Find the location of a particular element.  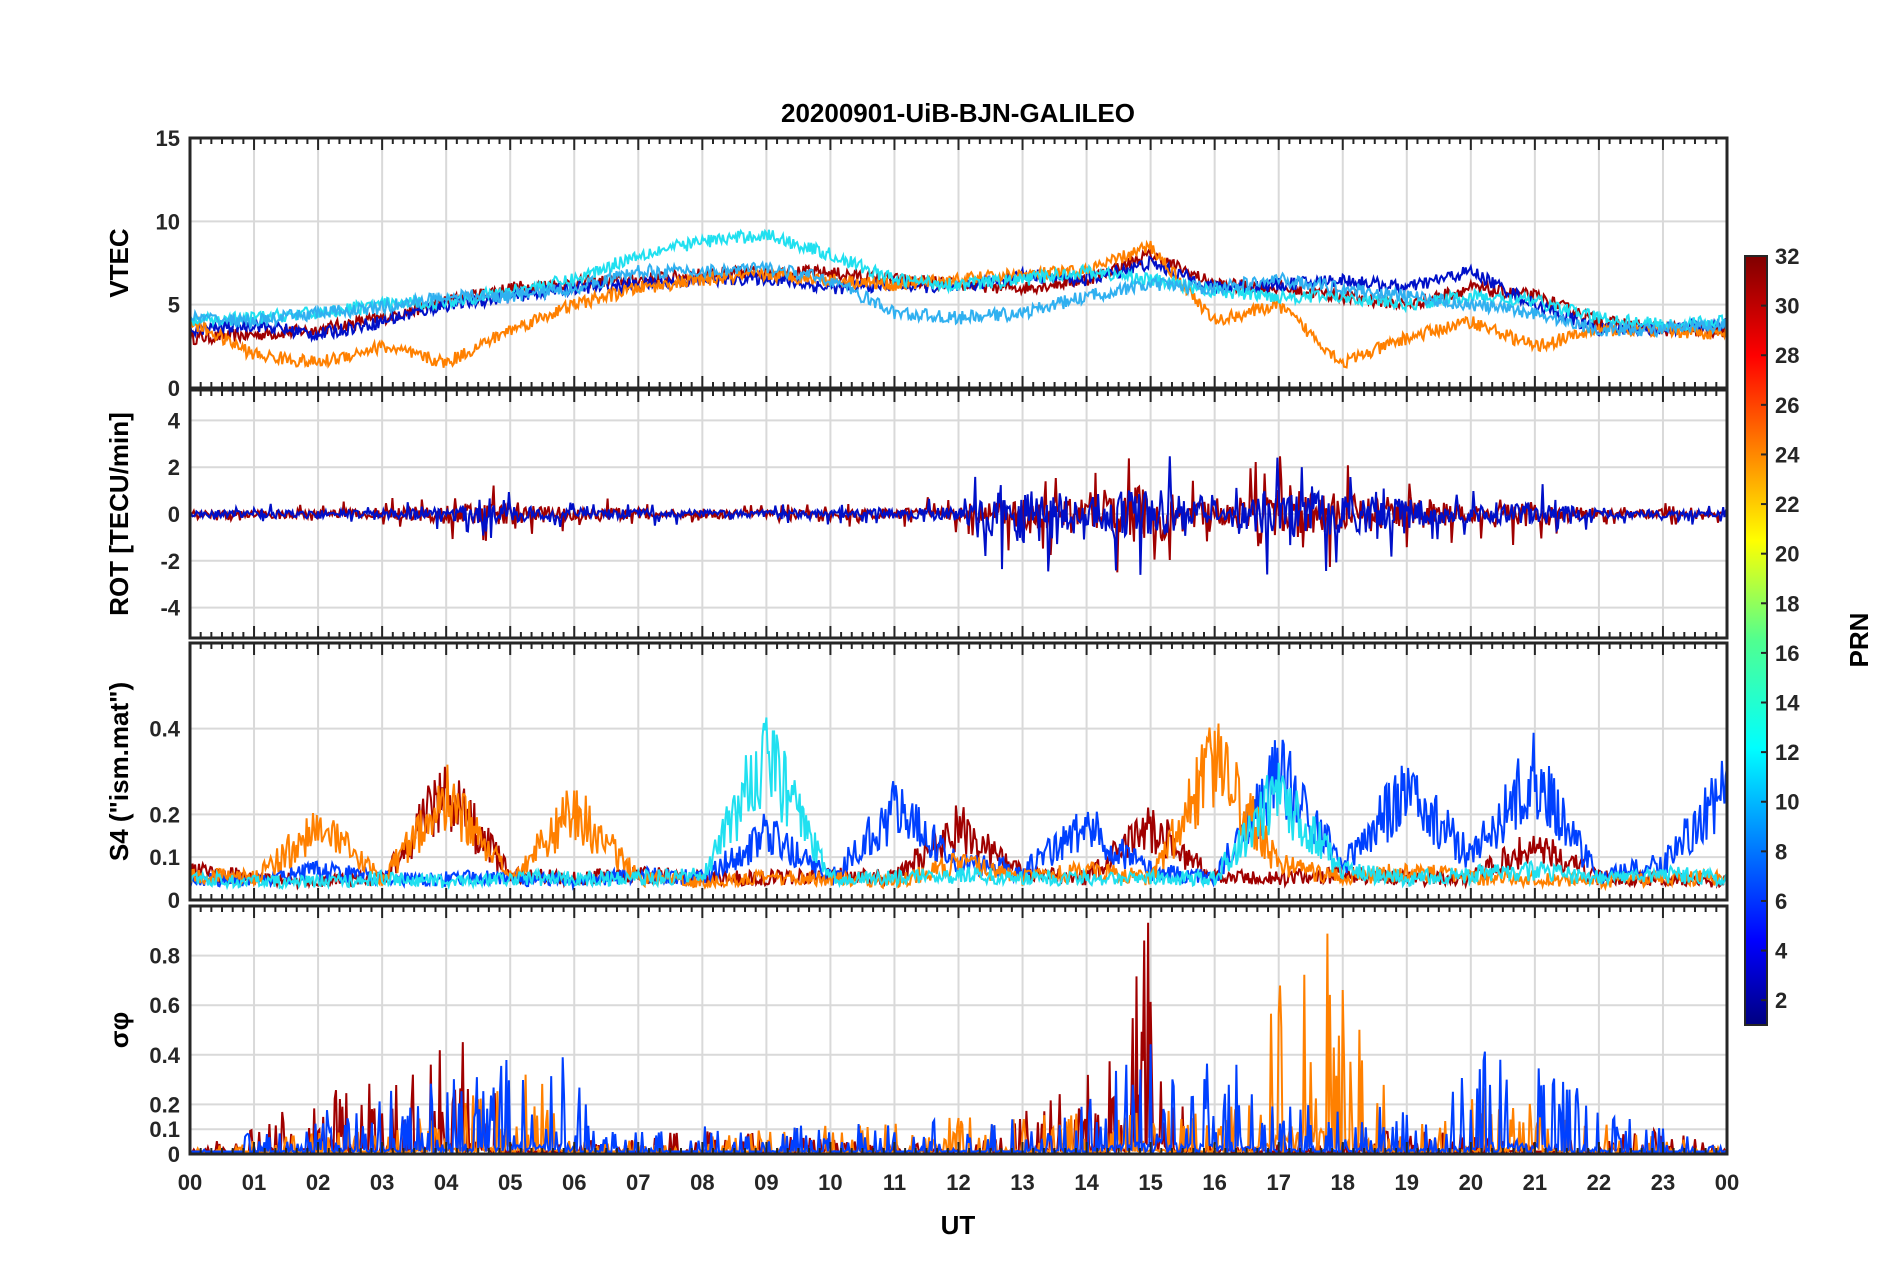

x-tick-label: 20 is located at coordinates (1471, 1182).